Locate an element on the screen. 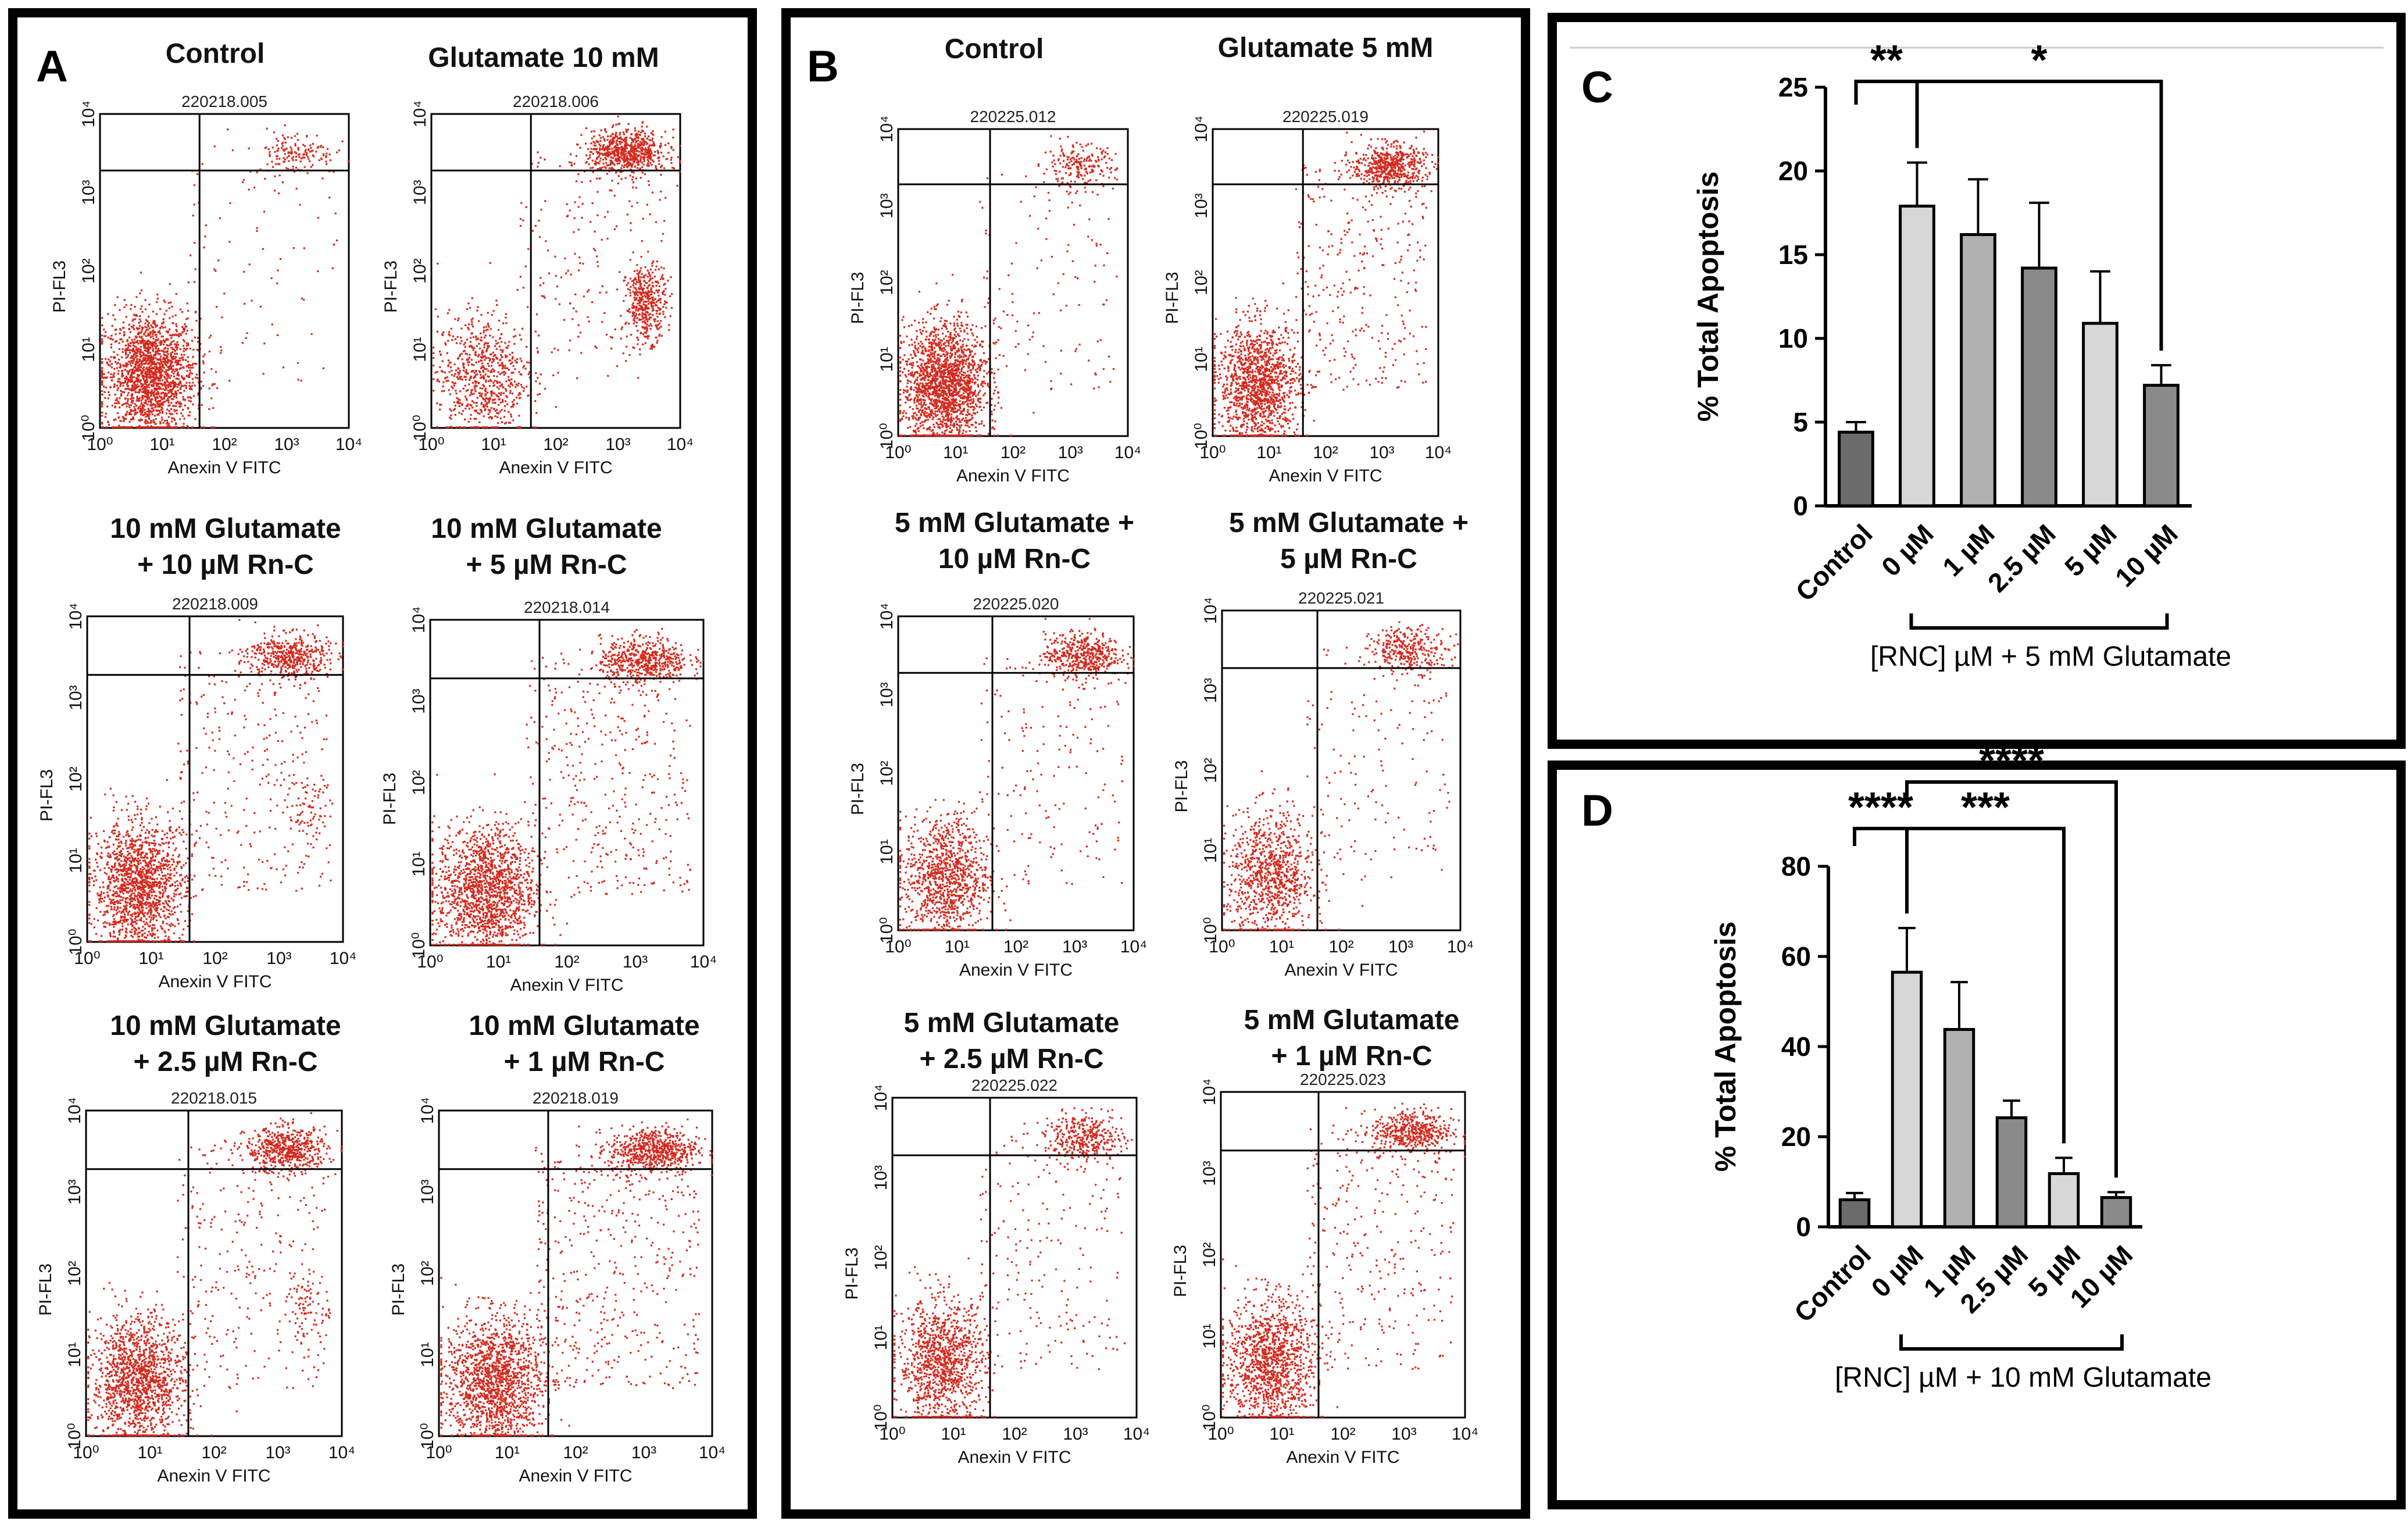  y-tick-label: 0 is located at coordinates (1803, 1227).